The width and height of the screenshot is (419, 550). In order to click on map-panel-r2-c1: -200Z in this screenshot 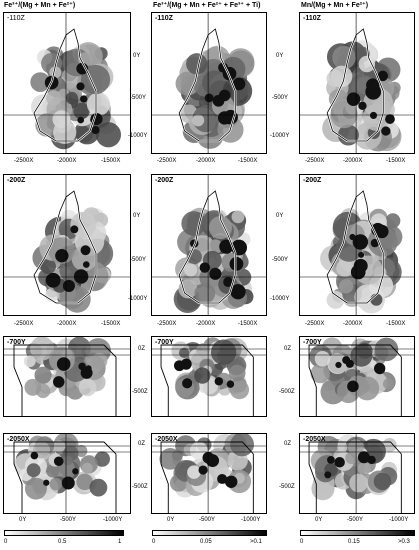, I will do `click(67, 245)`.